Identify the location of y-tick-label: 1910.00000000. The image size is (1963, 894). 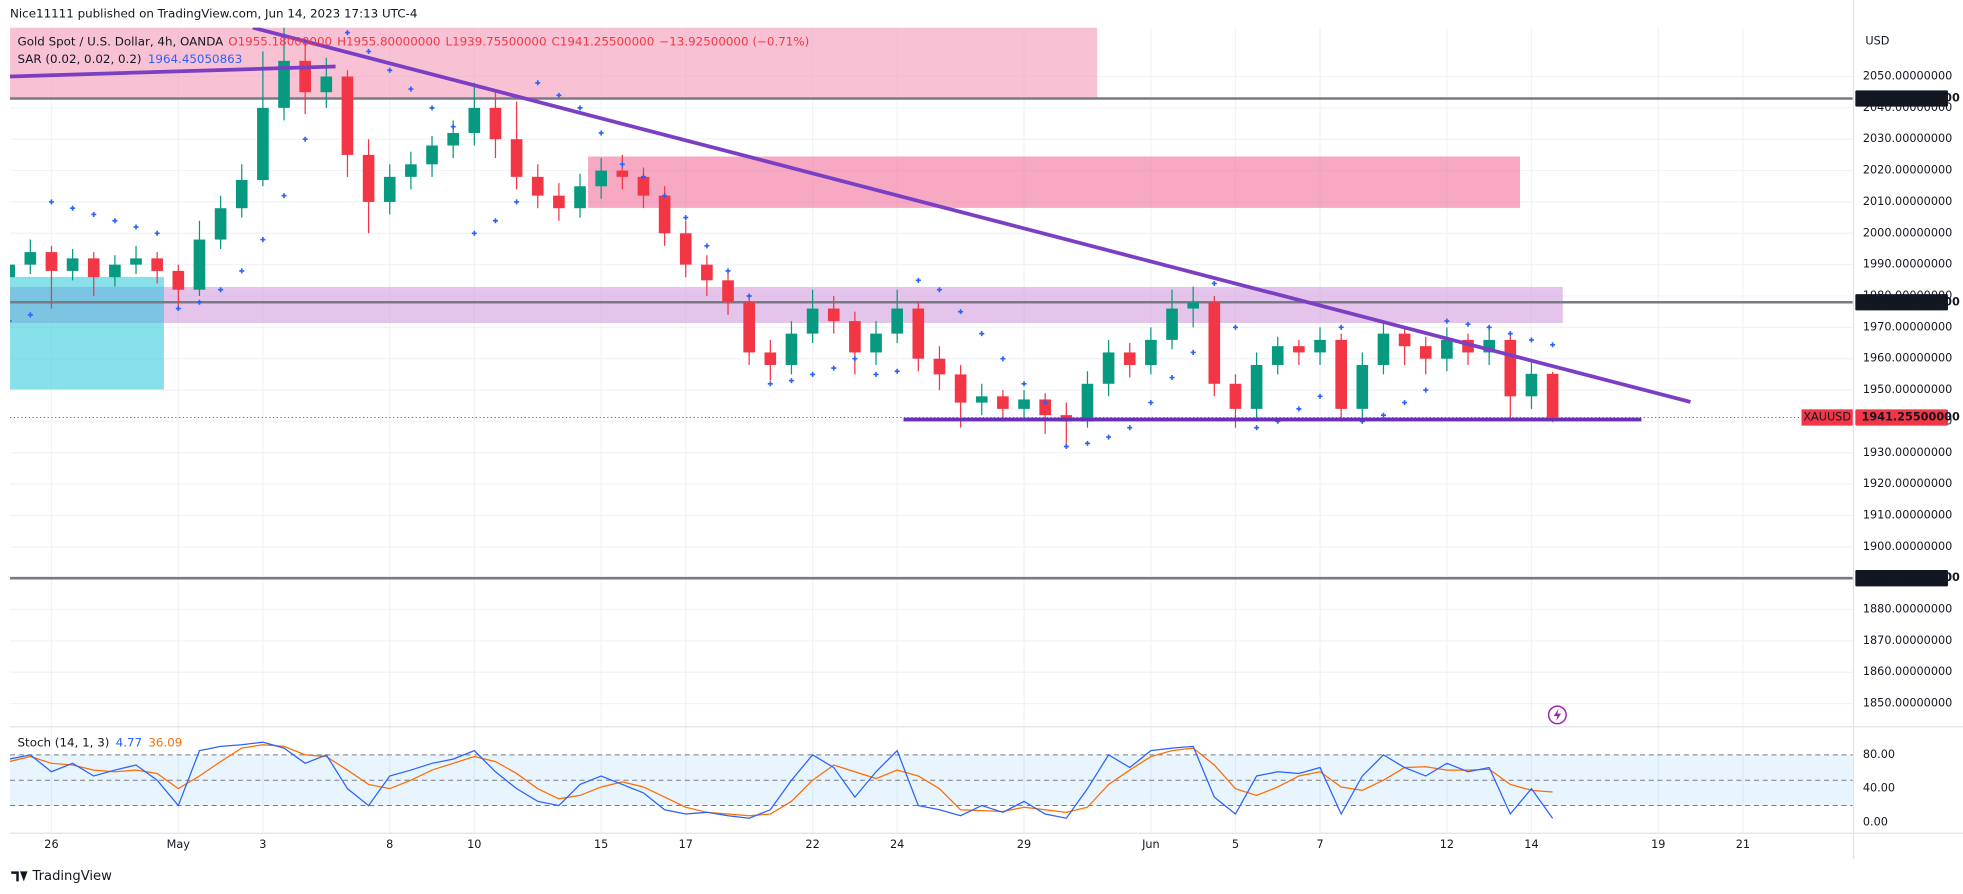
(1907, 514).